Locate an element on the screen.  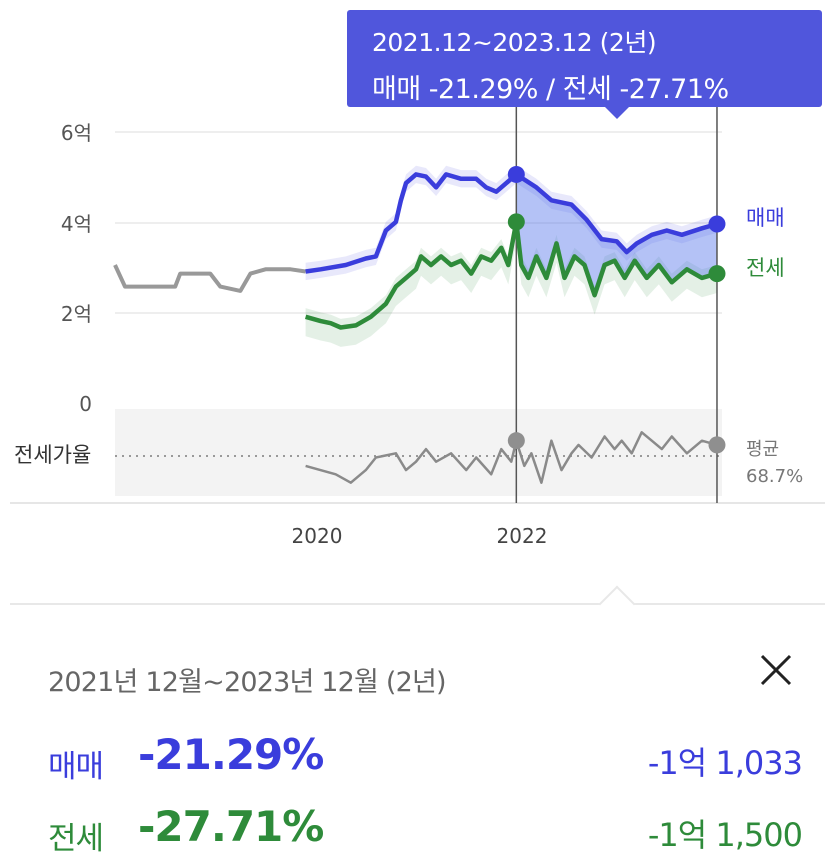
summary-row-jeonse: 전세 -27.71% -1억 1,500 is located at coordinates (428, 830).